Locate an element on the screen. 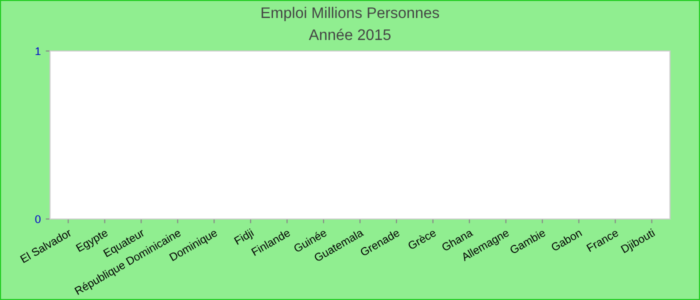  y-tick-label: 1 is located at coordinates (38, 51).